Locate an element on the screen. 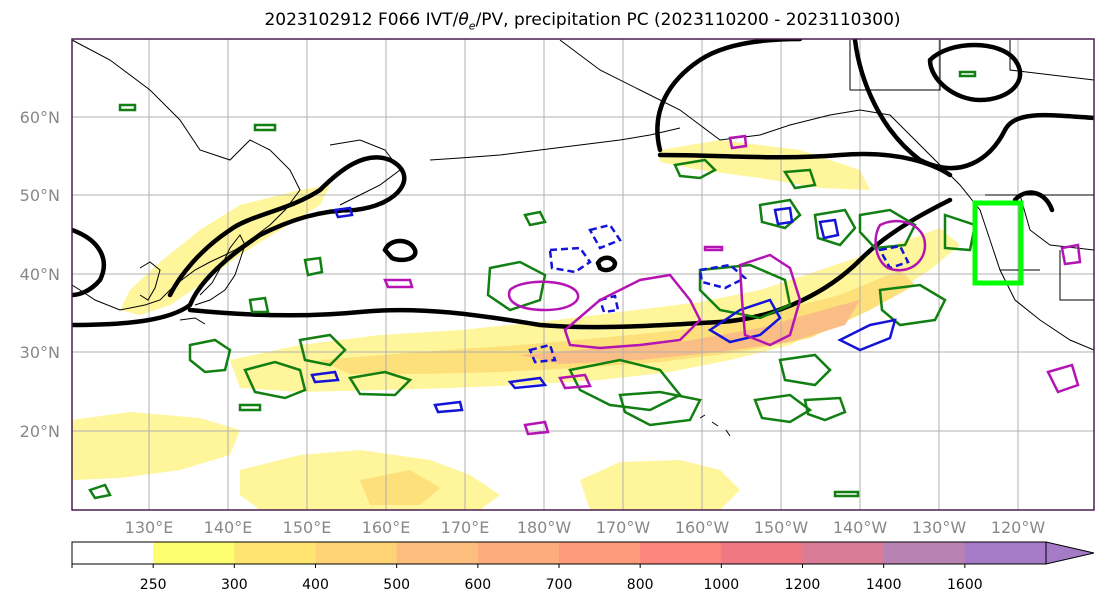  colorbar-tick-label: 700 is located at coordinates (559, 585).